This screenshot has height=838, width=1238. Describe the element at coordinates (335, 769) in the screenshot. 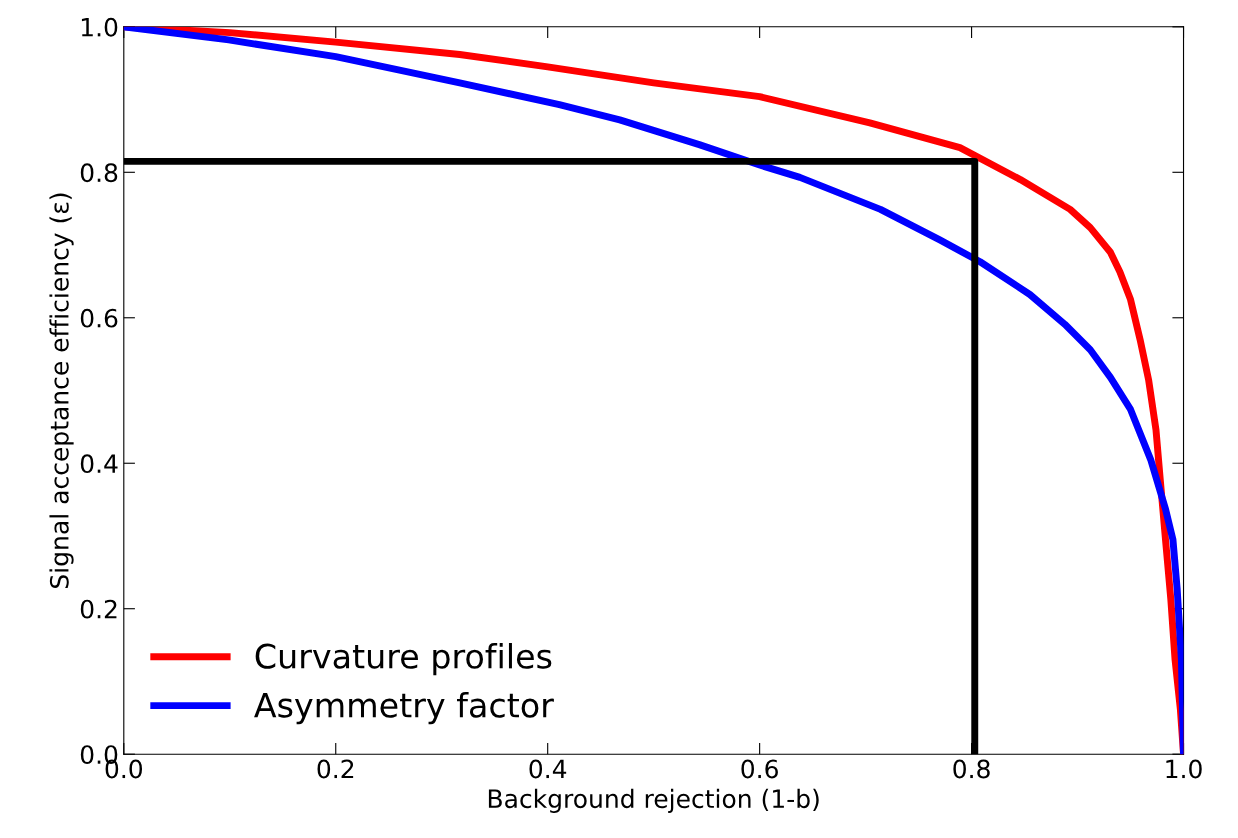

I see `x-tick-label: 0.2` at that location.